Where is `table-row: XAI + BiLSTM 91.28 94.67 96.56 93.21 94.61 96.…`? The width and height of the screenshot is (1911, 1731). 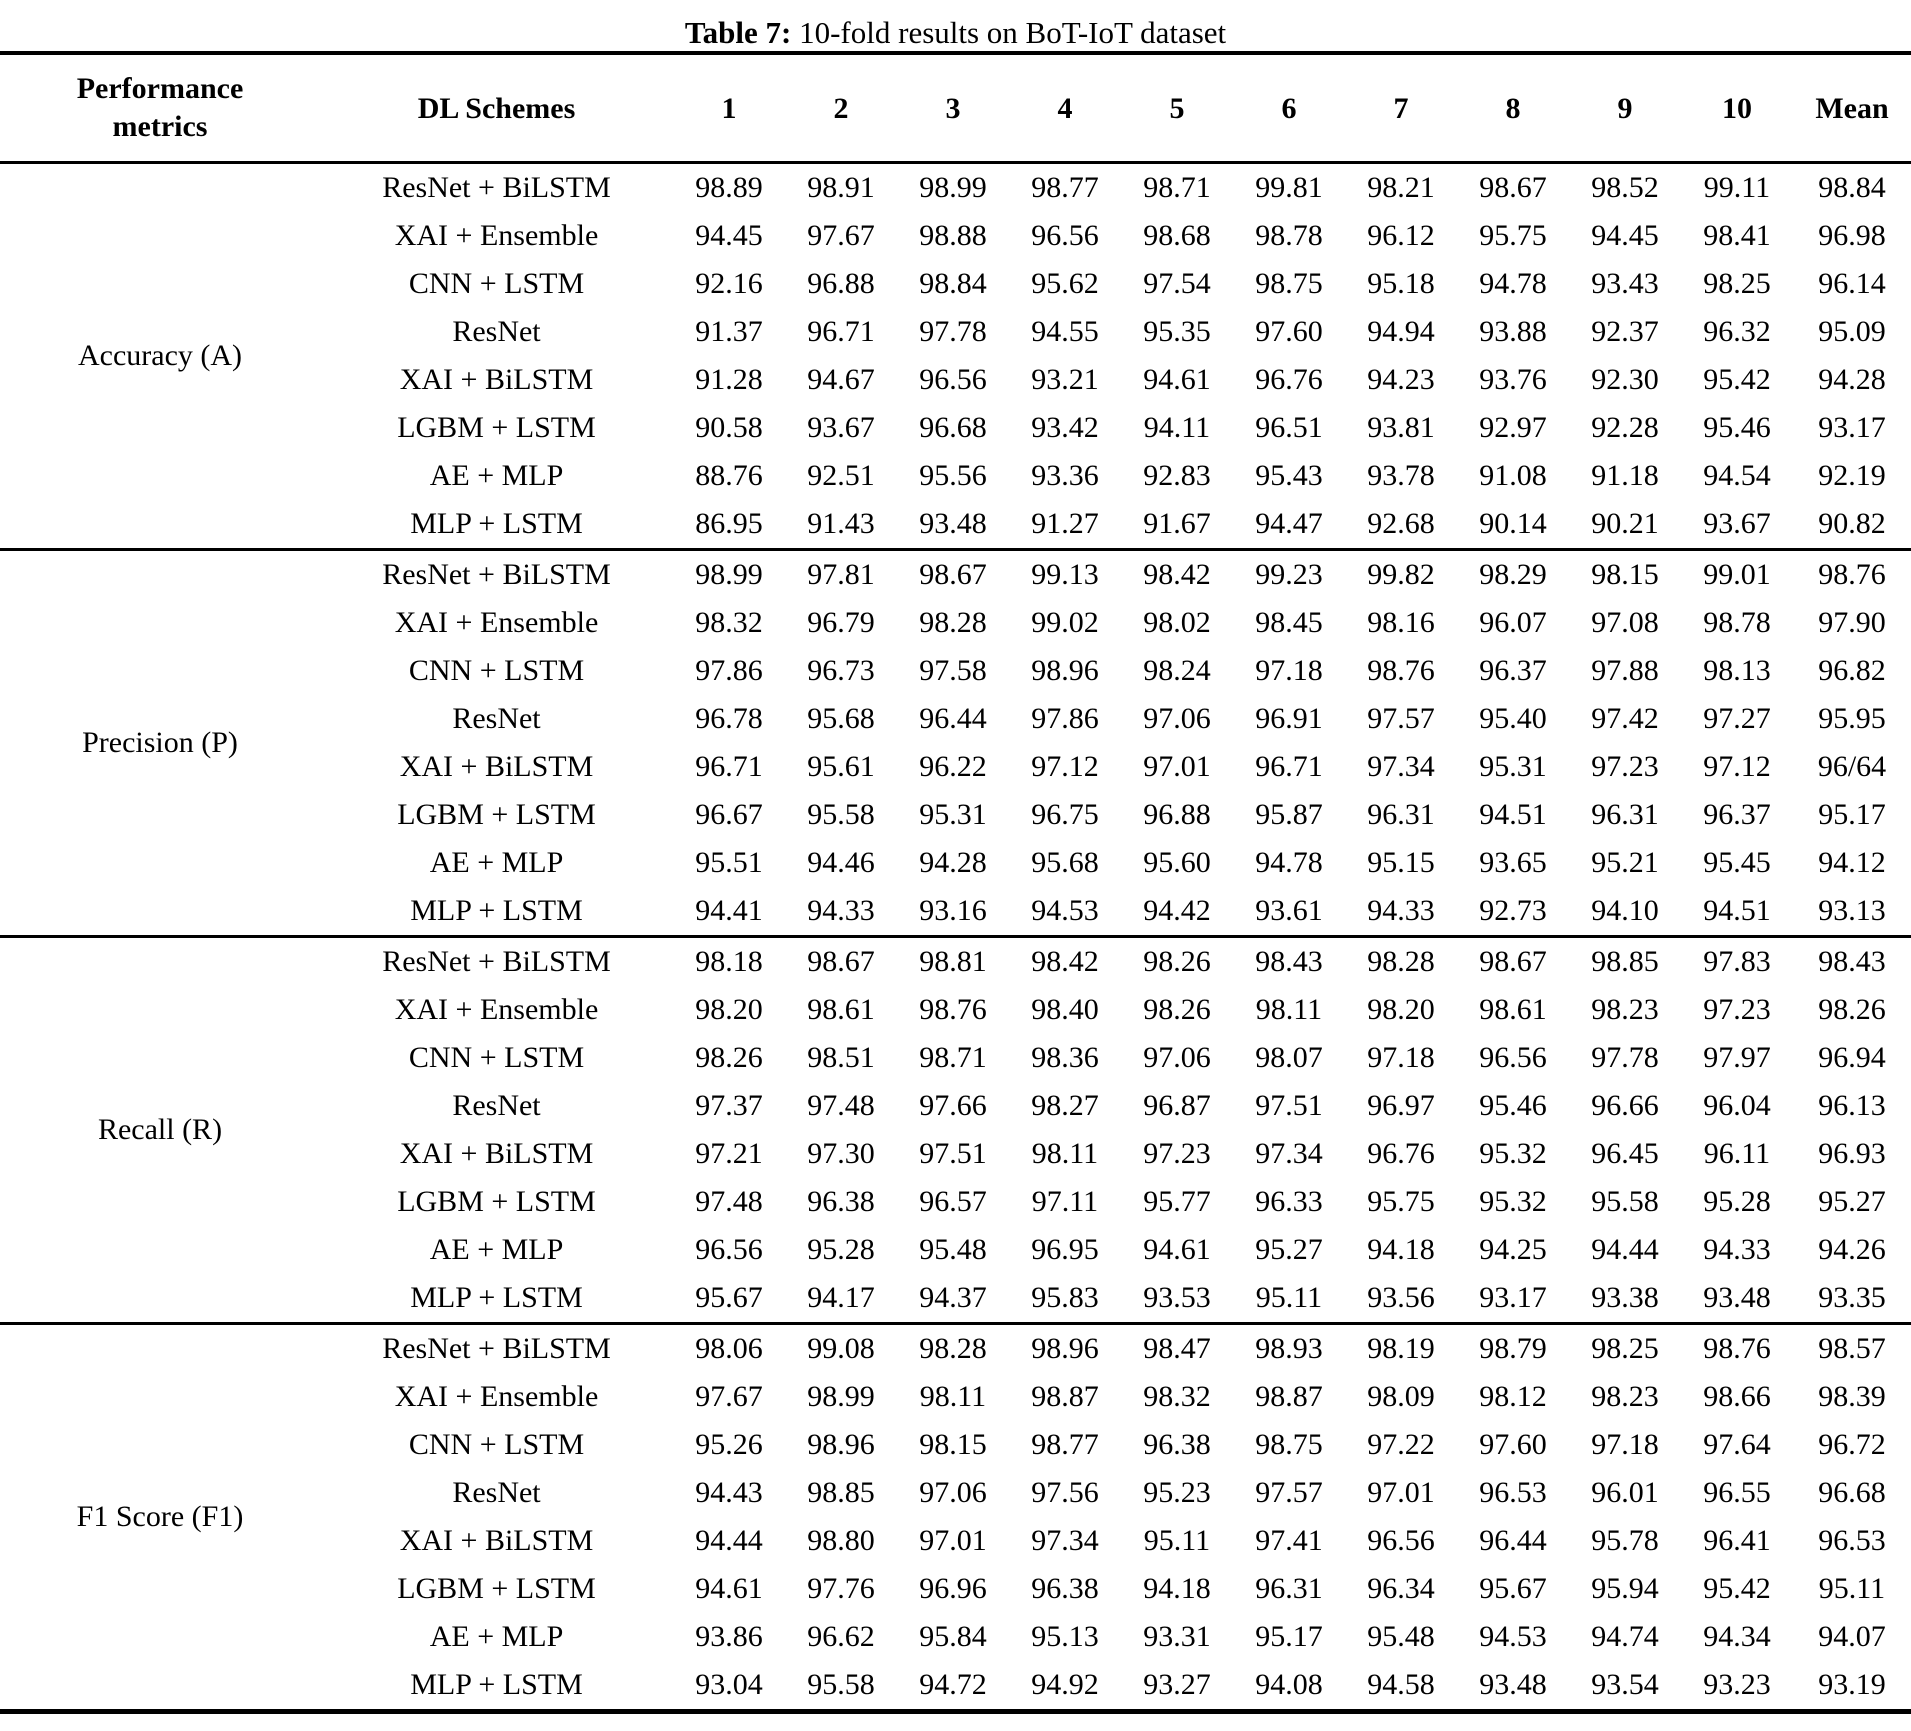 table-row: XAI + BiLSTM 91.28 94.67 96.56 93.21 94.61 96.… is located at coordinates (955, 380).